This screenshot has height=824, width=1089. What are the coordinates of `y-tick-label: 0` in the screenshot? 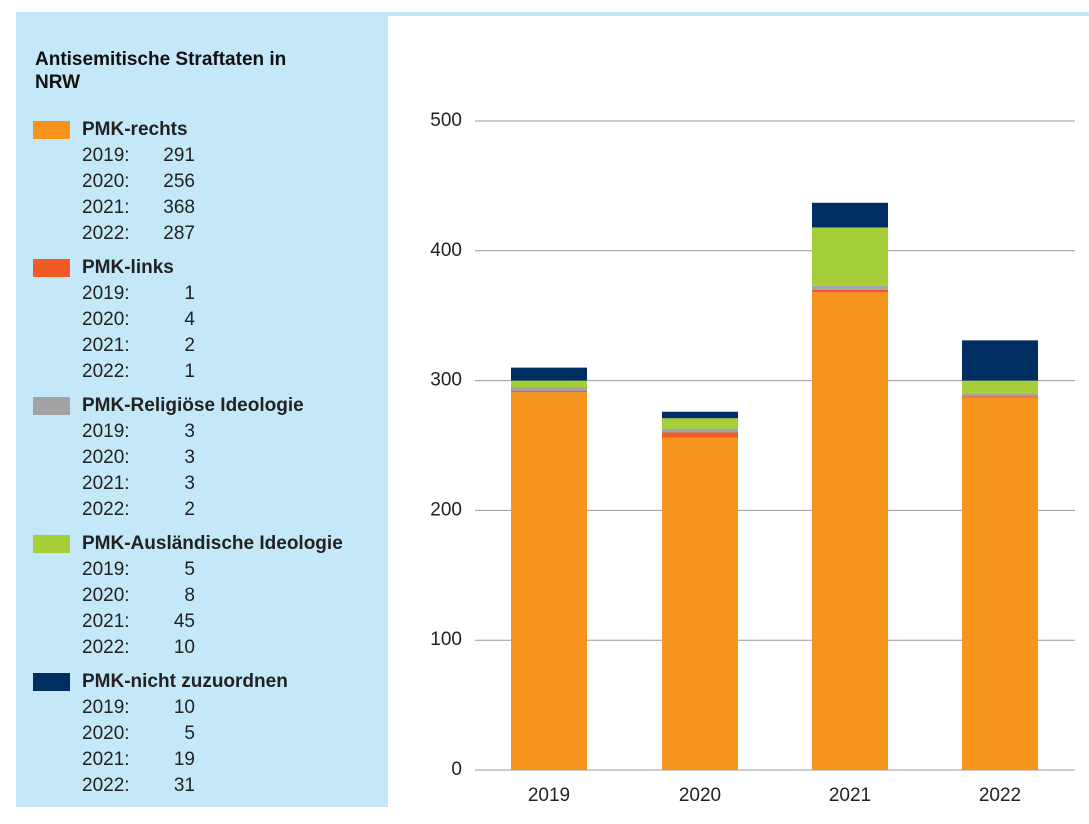 It's located at (456, 769).